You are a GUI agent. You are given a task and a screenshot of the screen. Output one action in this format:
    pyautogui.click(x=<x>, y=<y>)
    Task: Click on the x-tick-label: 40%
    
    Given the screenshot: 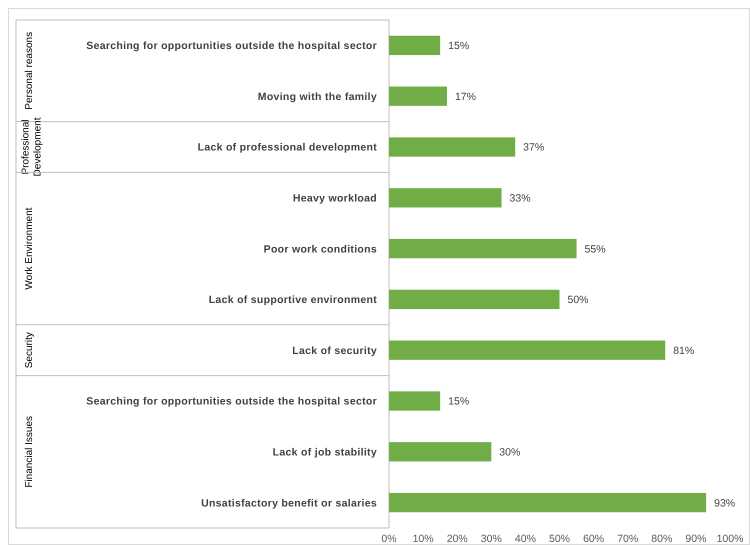 What is the action you would take?
    pyautogui.click(x=525, y=539)
    